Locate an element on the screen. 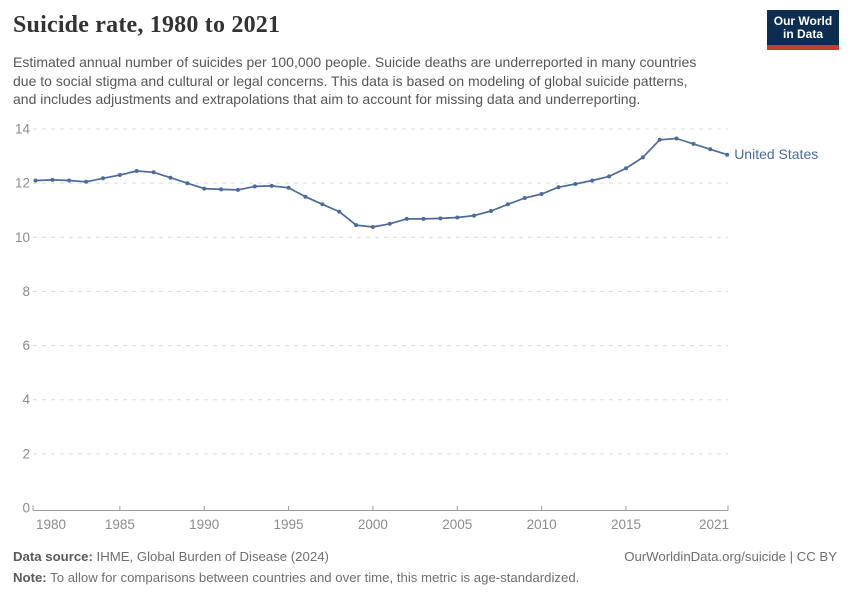 Image resolution: width=850 pixels, height=600 pixels. page-title: Suicide rate, 1980 to 2021 is located at coordinates (147, 25).